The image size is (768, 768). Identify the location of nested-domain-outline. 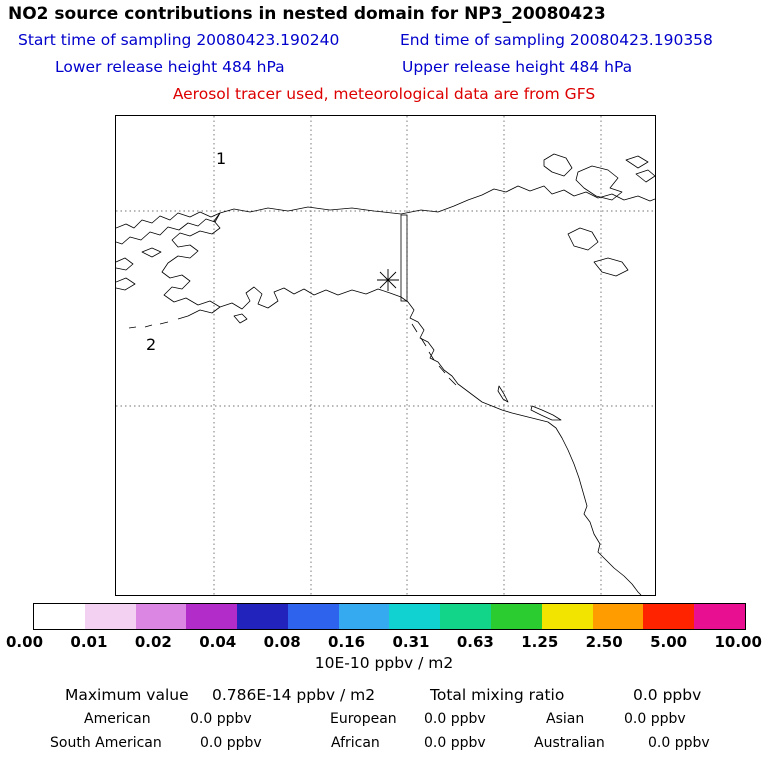
(404, 258).